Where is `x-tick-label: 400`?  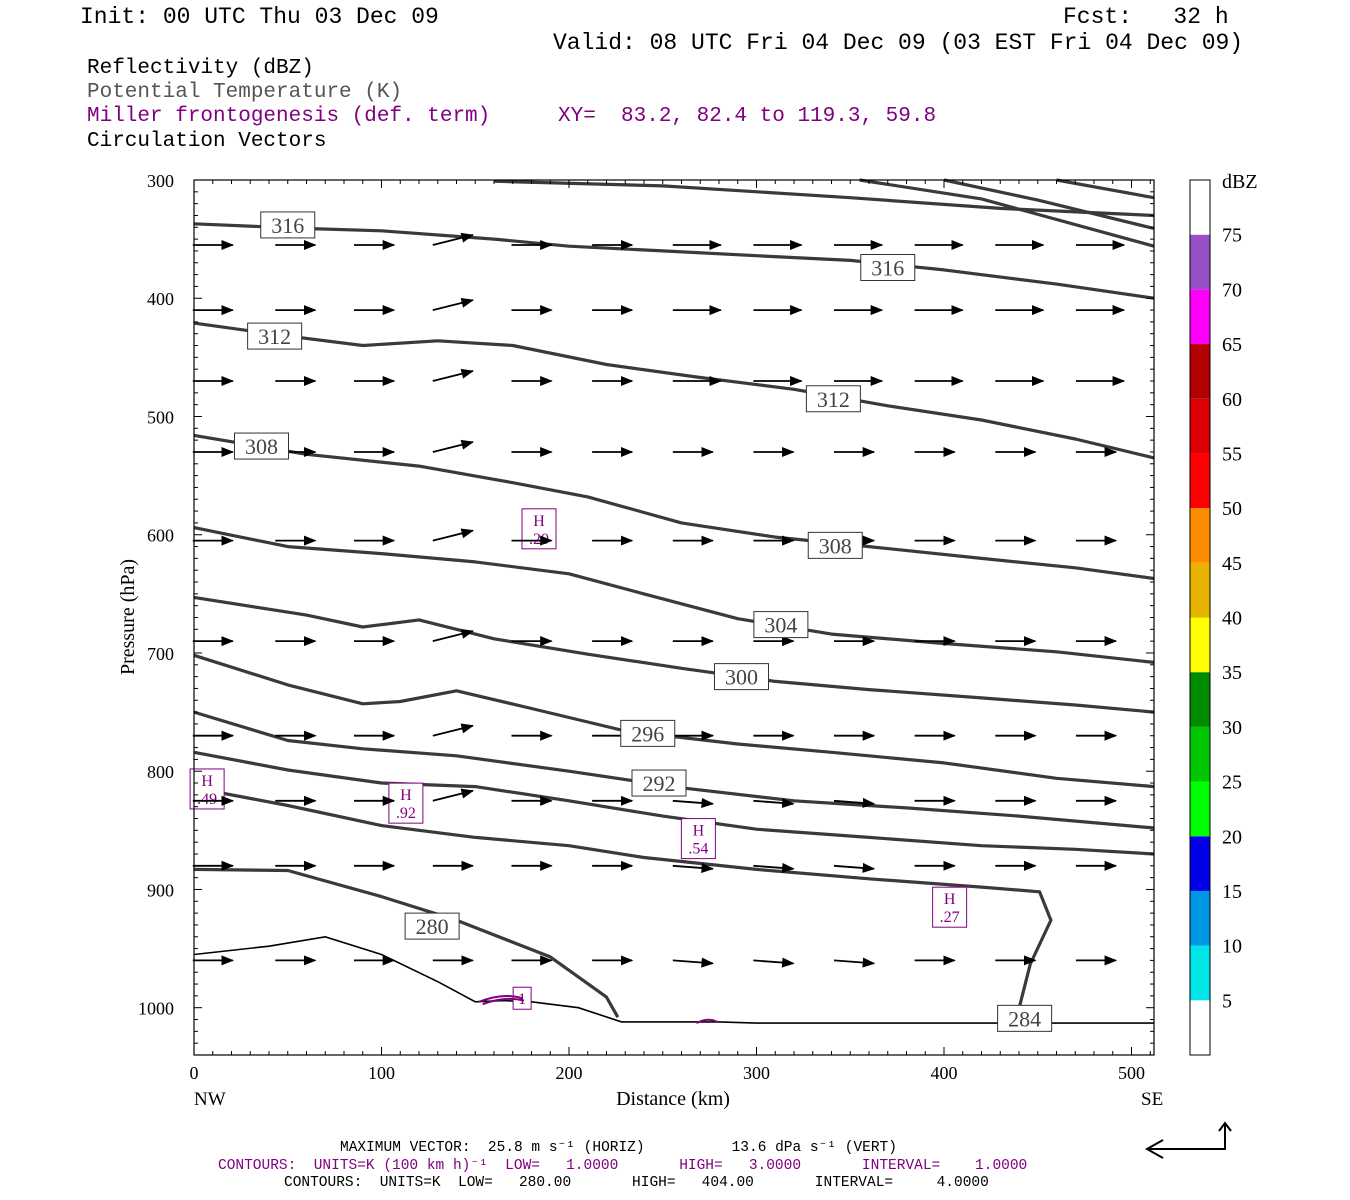 x-tick-label: 400 is located at coordinates (944, 1073).